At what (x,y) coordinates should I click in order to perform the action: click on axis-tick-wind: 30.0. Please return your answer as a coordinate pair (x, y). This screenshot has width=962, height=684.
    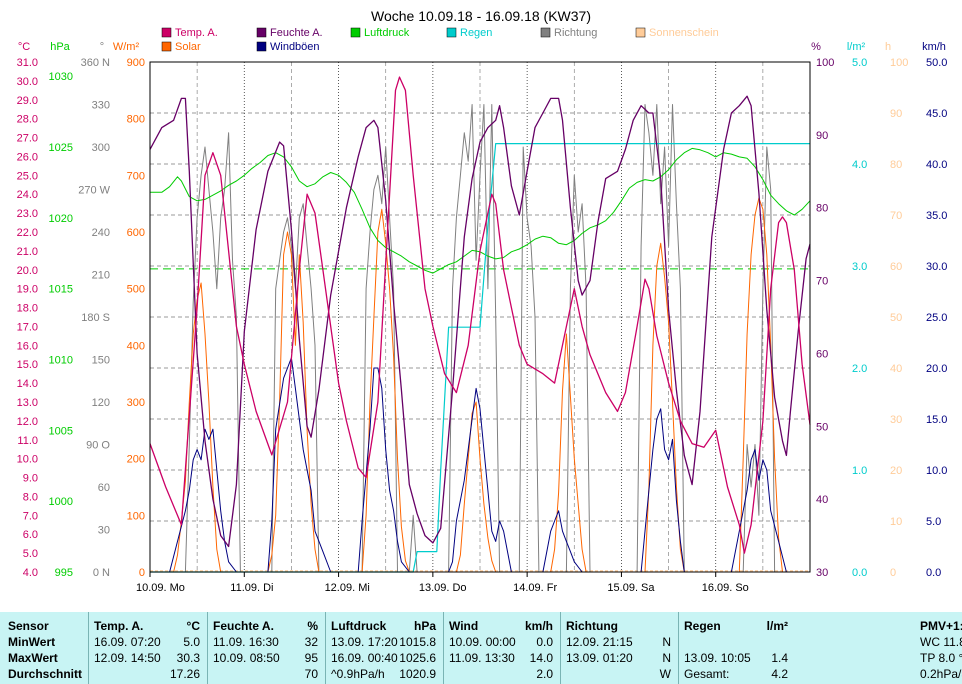
    Looking at the image, I should click on (936, 267).